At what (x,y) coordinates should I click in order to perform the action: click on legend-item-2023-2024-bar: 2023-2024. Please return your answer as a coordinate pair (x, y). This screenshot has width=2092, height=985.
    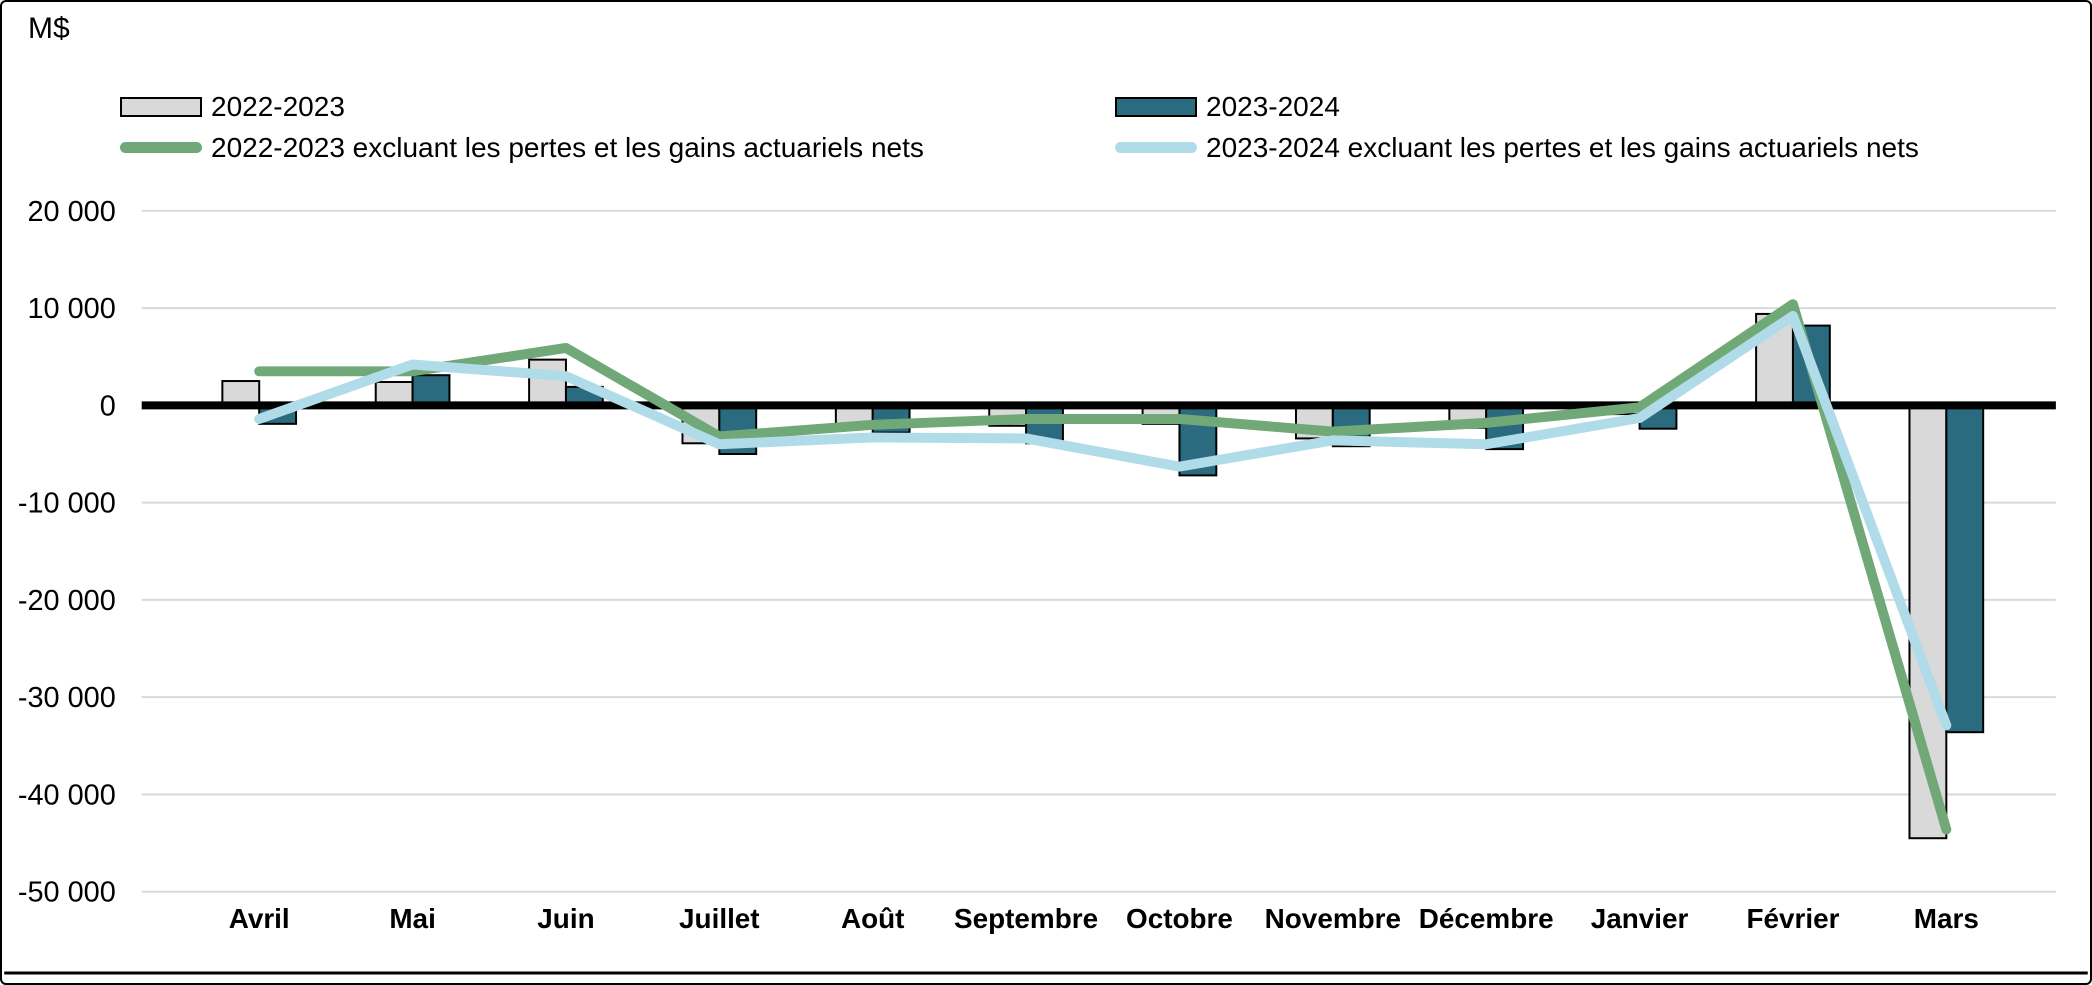
    Looking at the image, I should click on (1517, 106).